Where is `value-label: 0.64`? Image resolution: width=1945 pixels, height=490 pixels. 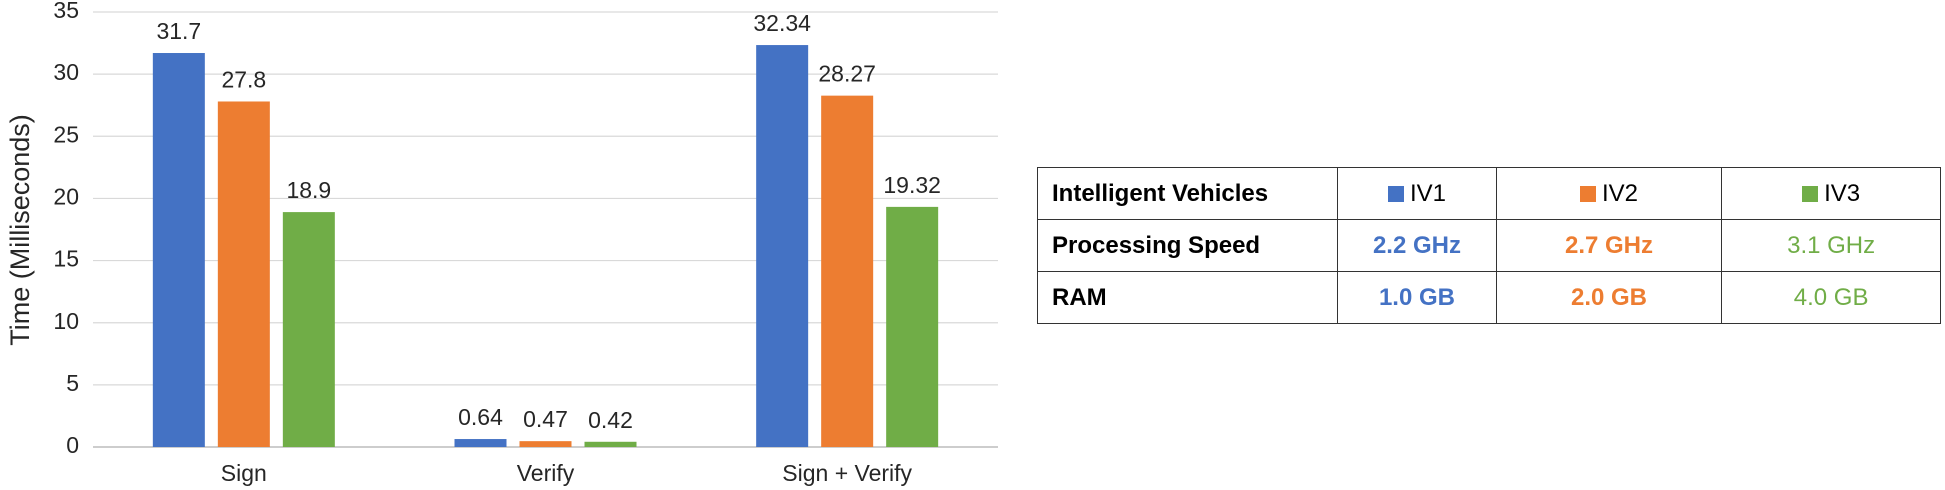 value-label: 0.64 is located at coordinates (480, 417).